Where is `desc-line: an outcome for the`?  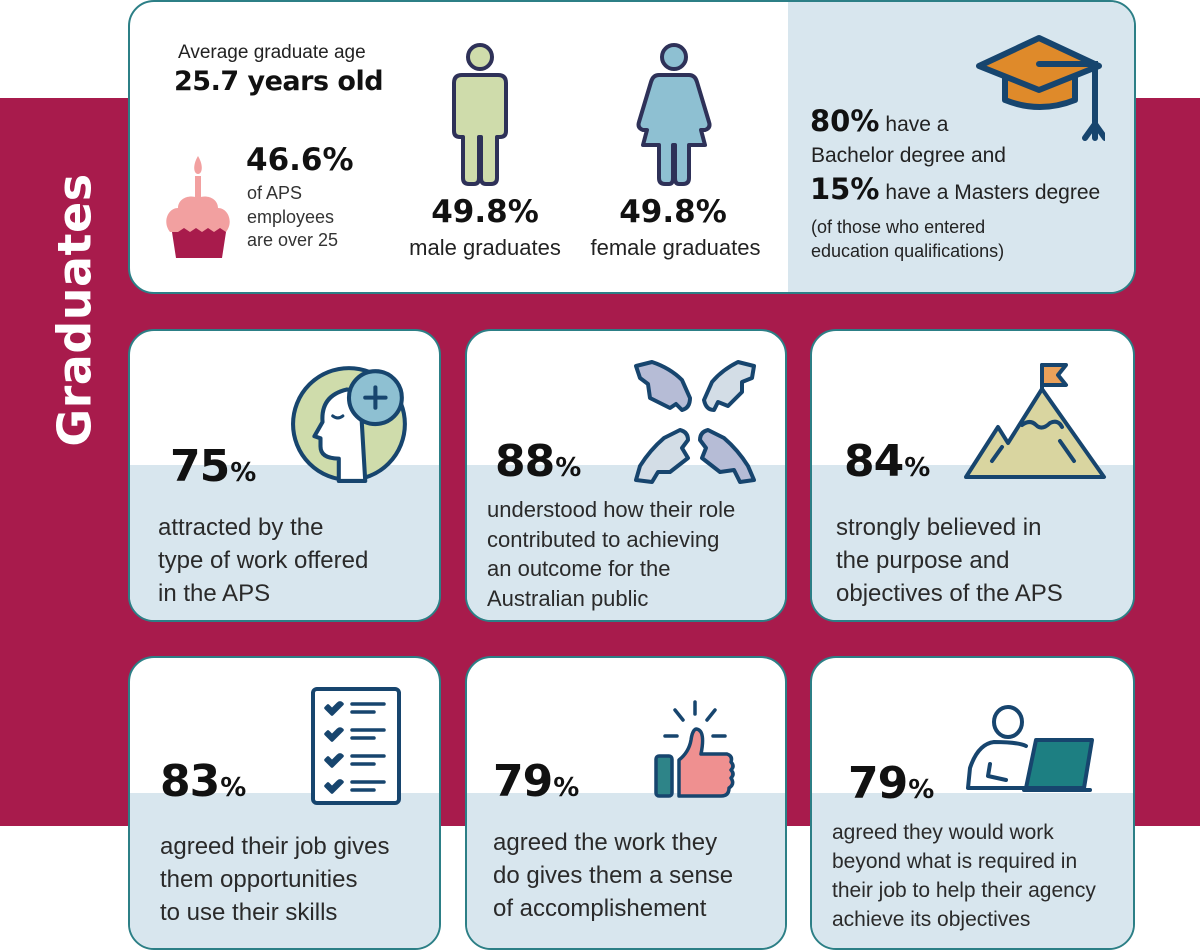
desc-line: an outcome for the is located at coordinates (579, 568).